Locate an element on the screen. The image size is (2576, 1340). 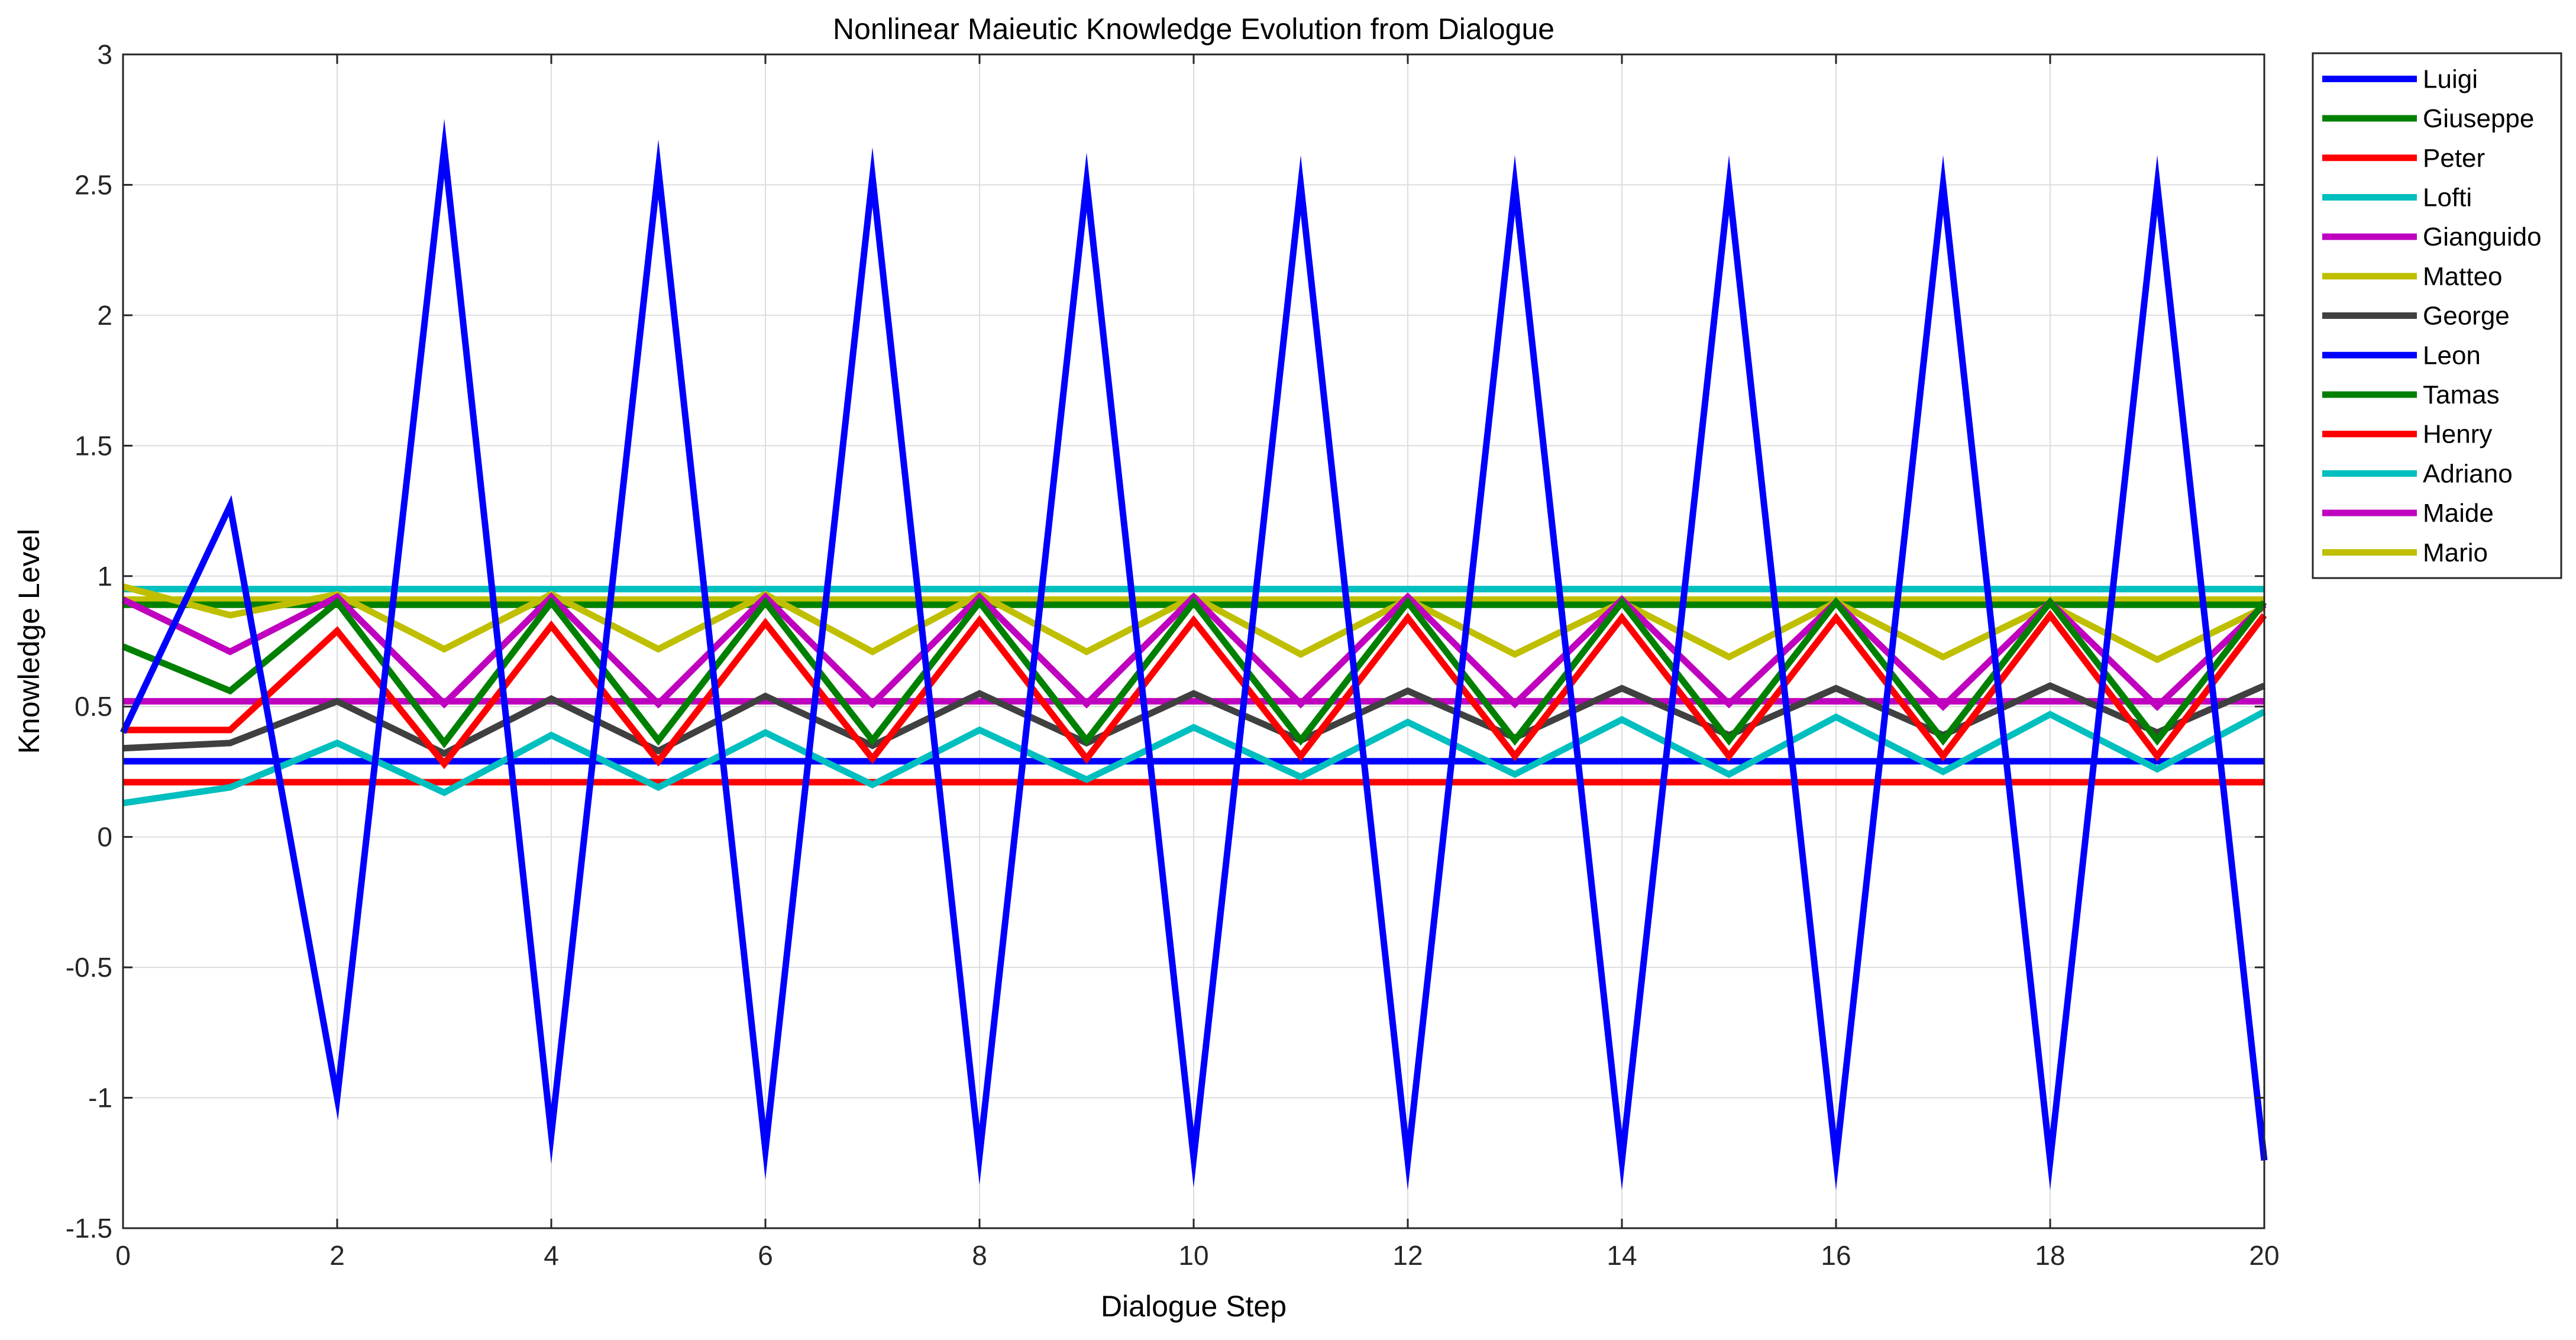
x-tick-label: 20 is located at coordinates (2264, 1256).